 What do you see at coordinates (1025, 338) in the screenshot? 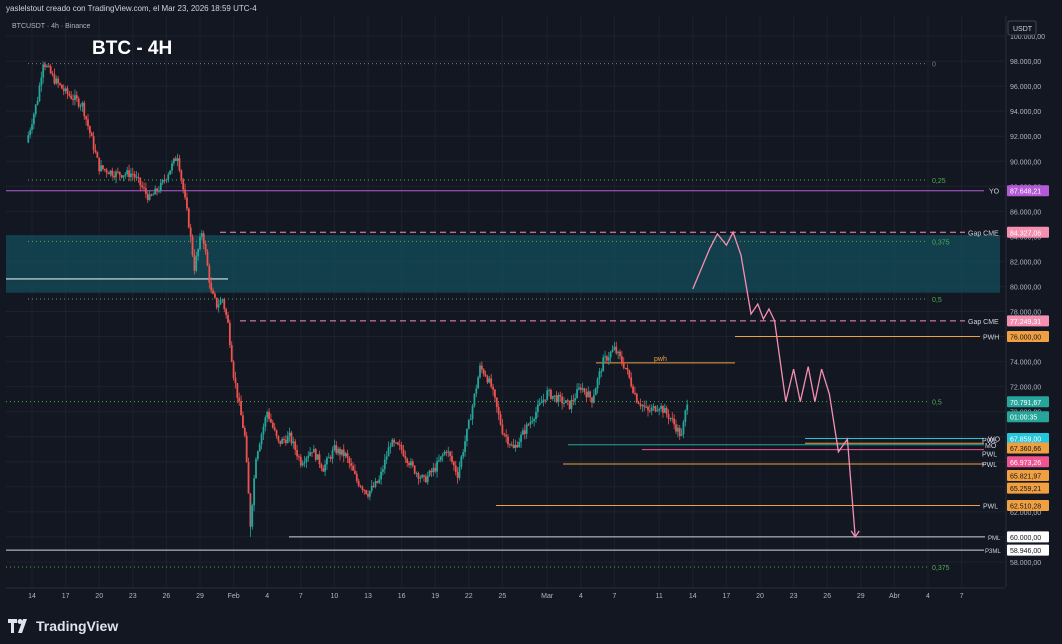
I see `price-badge-text: 76.000,00` at bounding box center [1025, 338].